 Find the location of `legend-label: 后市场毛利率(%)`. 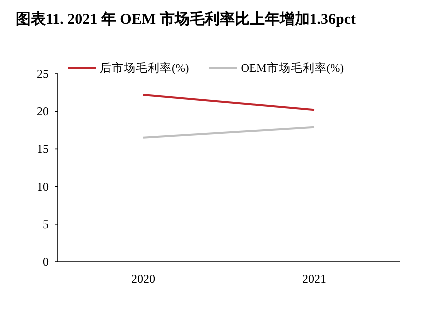

legend-label: 后市场毛利率(%) is located at coordinates (145, 68).